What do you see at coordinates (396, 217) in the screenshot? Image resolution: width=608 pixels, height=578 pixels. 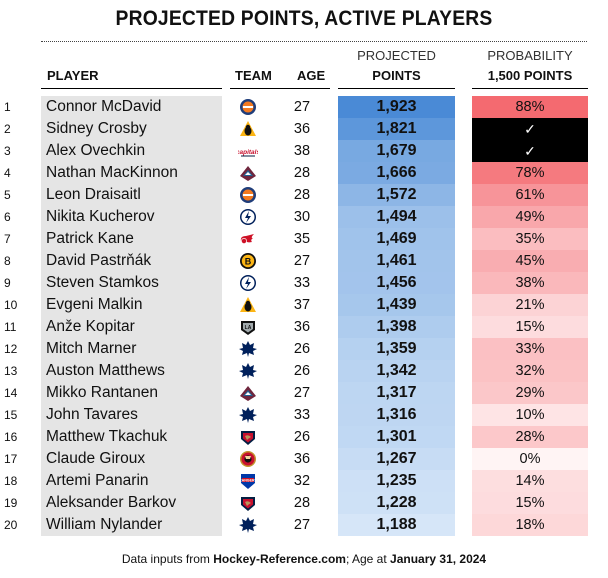 I see `projected-points-cell: 1,494` at bounding box center [396, 217].